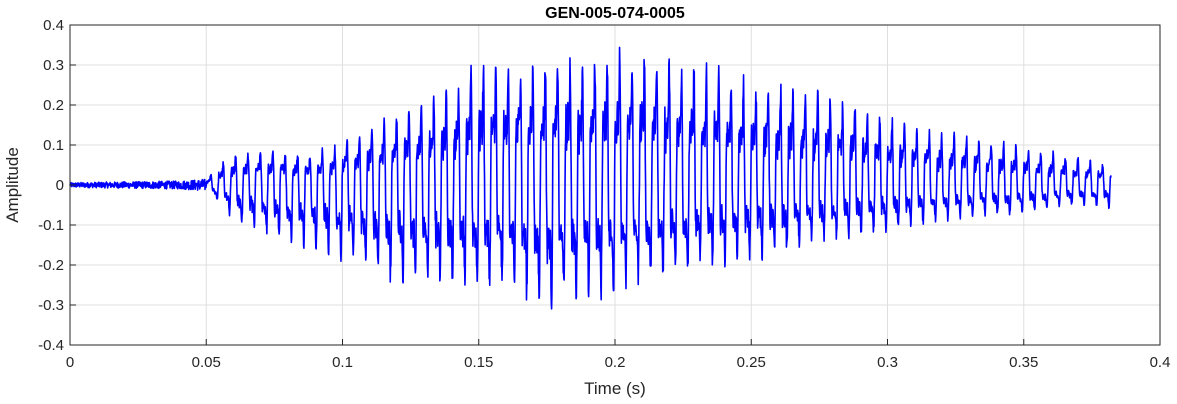 The width and height of the screenshot is (1177, 404). Describe the element at coordinates (53, 145) in the screenshot. I see `y-tick-label: 0.1` at that location.